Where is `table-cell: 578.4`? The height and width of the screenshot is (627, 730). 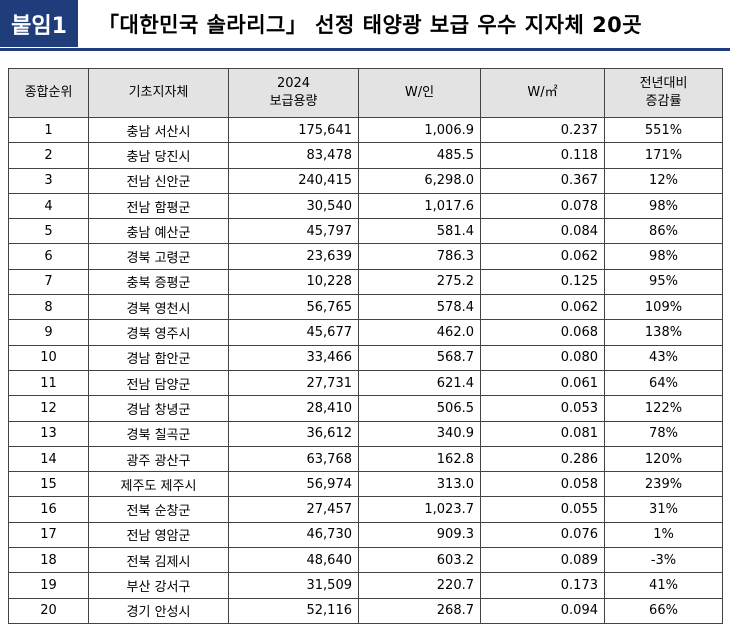 table-cell: 578.4 is located at coordinates (419, 307).